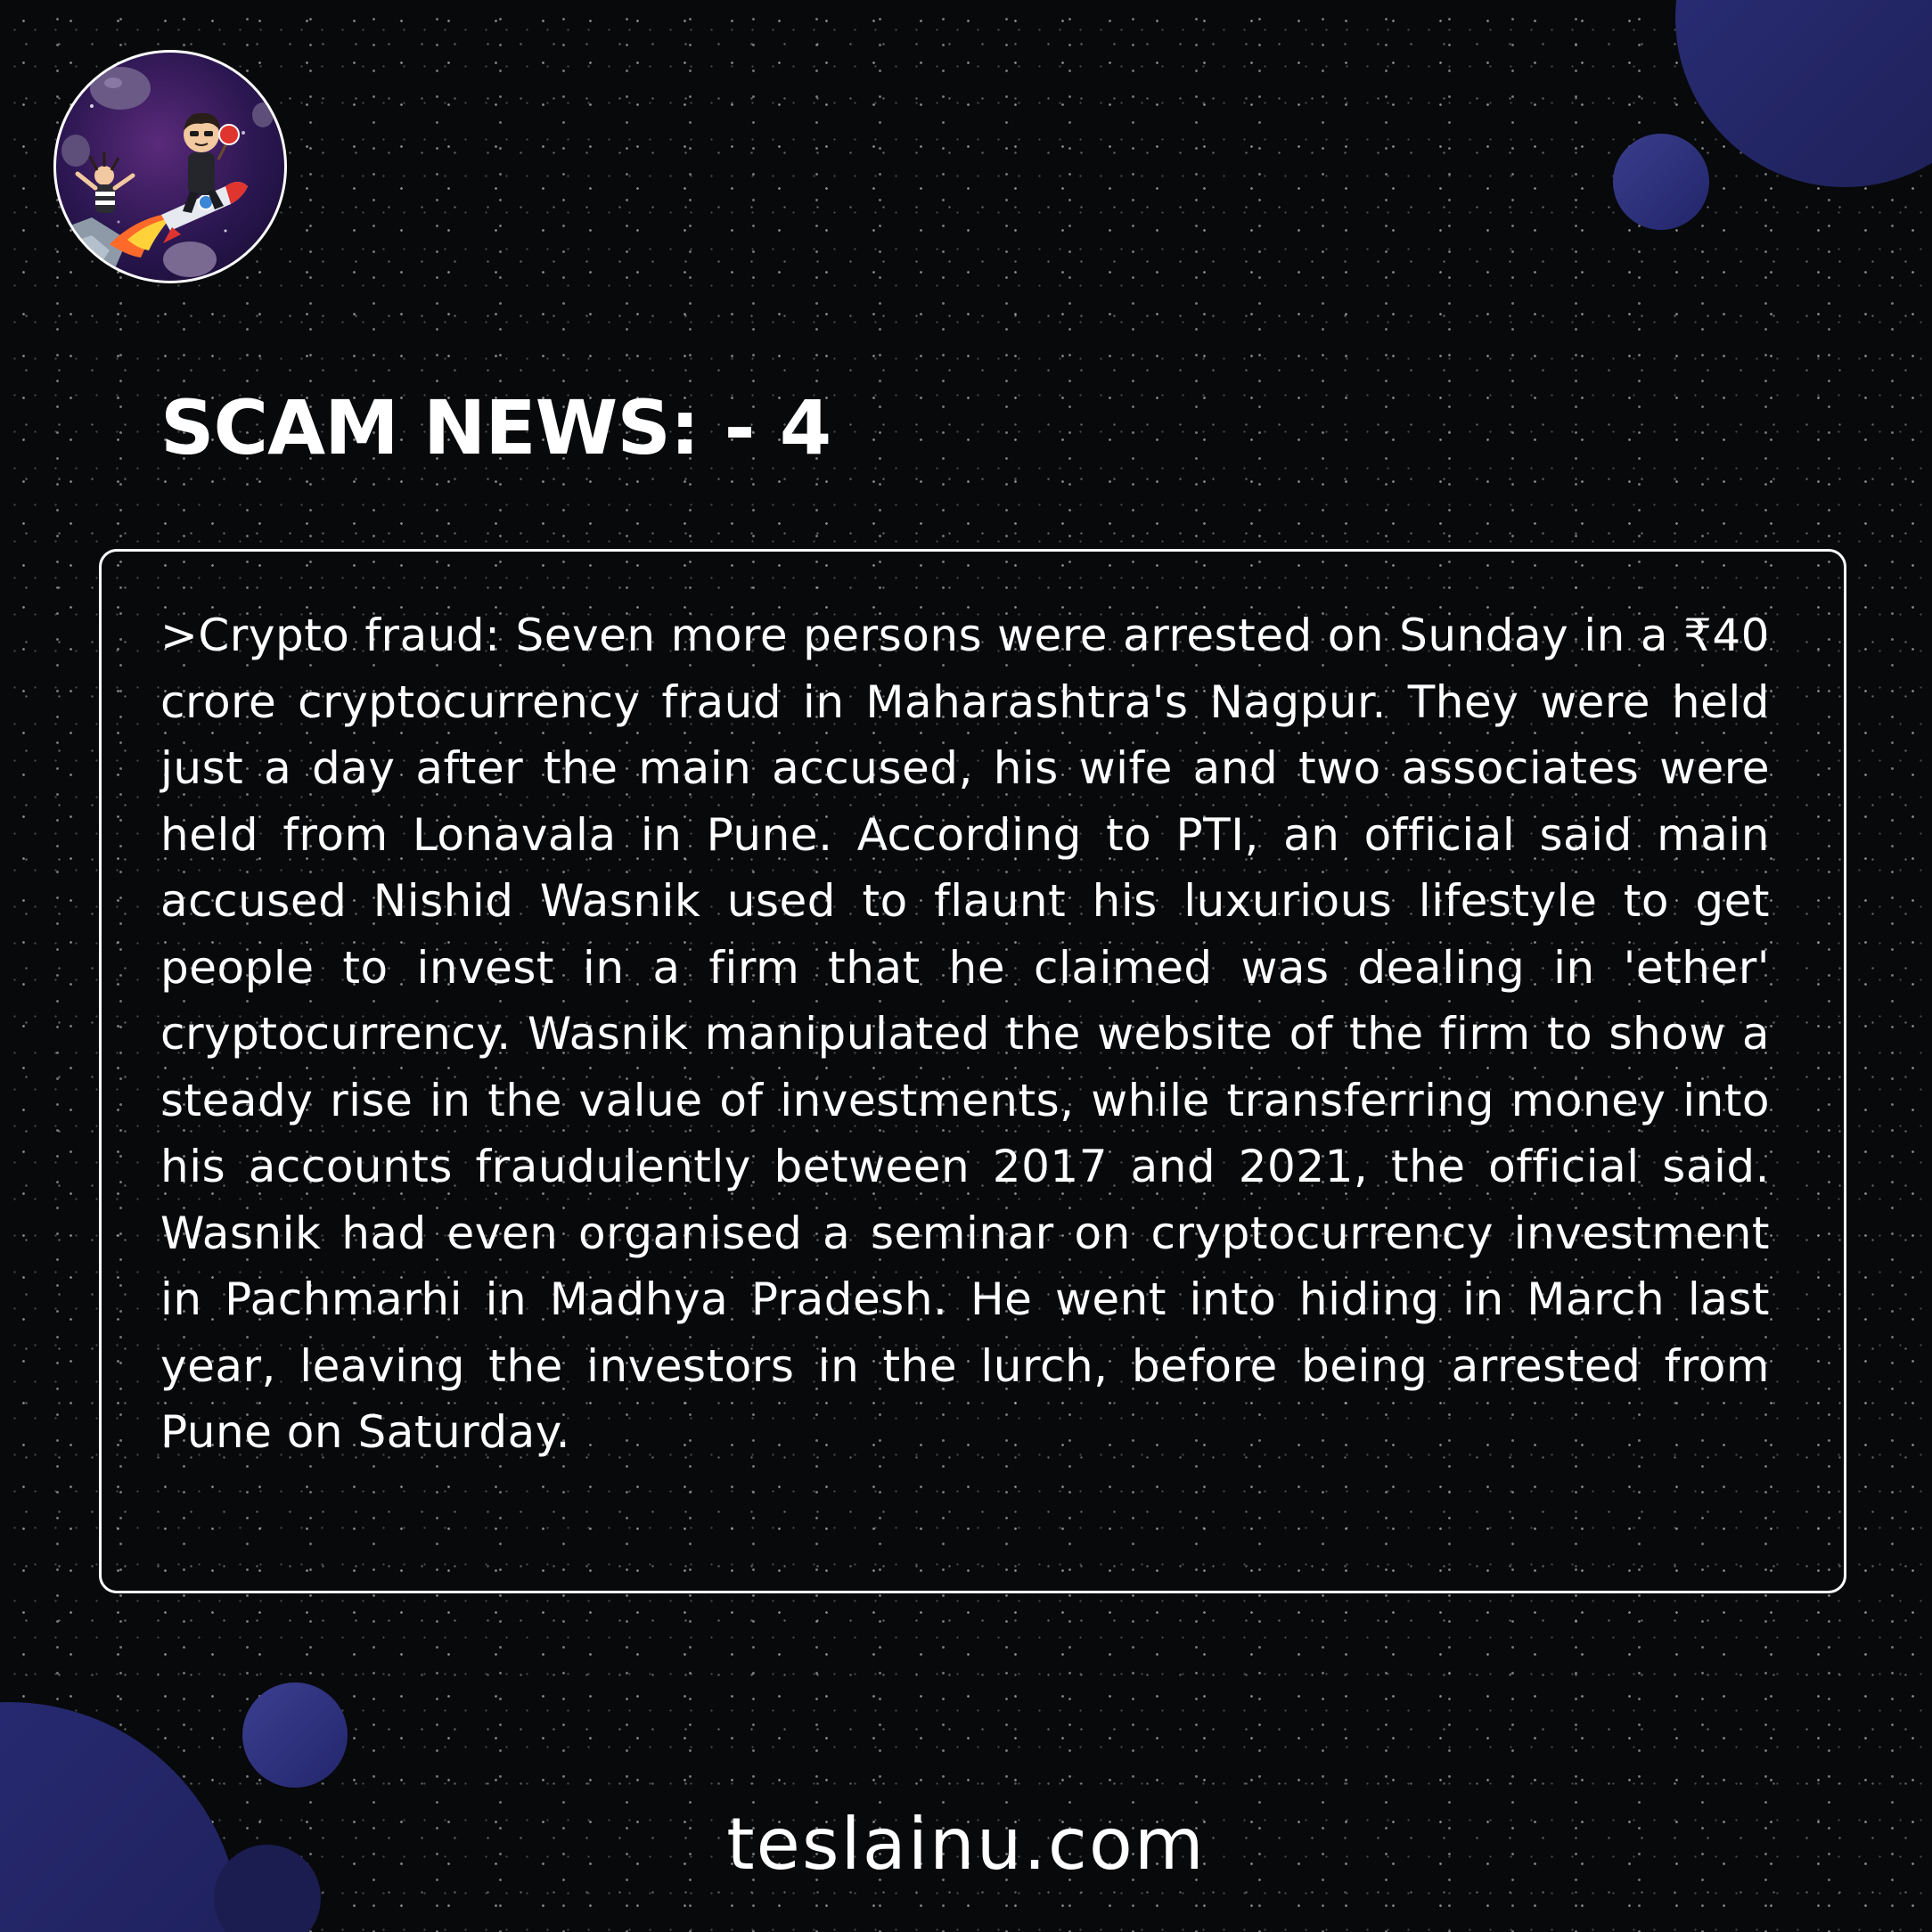 This screenshot has width=1932, height=1932. Describe the element at coordinates (966, 1844) in the screenshot. I see `website-url: teslainu.com` at that location.